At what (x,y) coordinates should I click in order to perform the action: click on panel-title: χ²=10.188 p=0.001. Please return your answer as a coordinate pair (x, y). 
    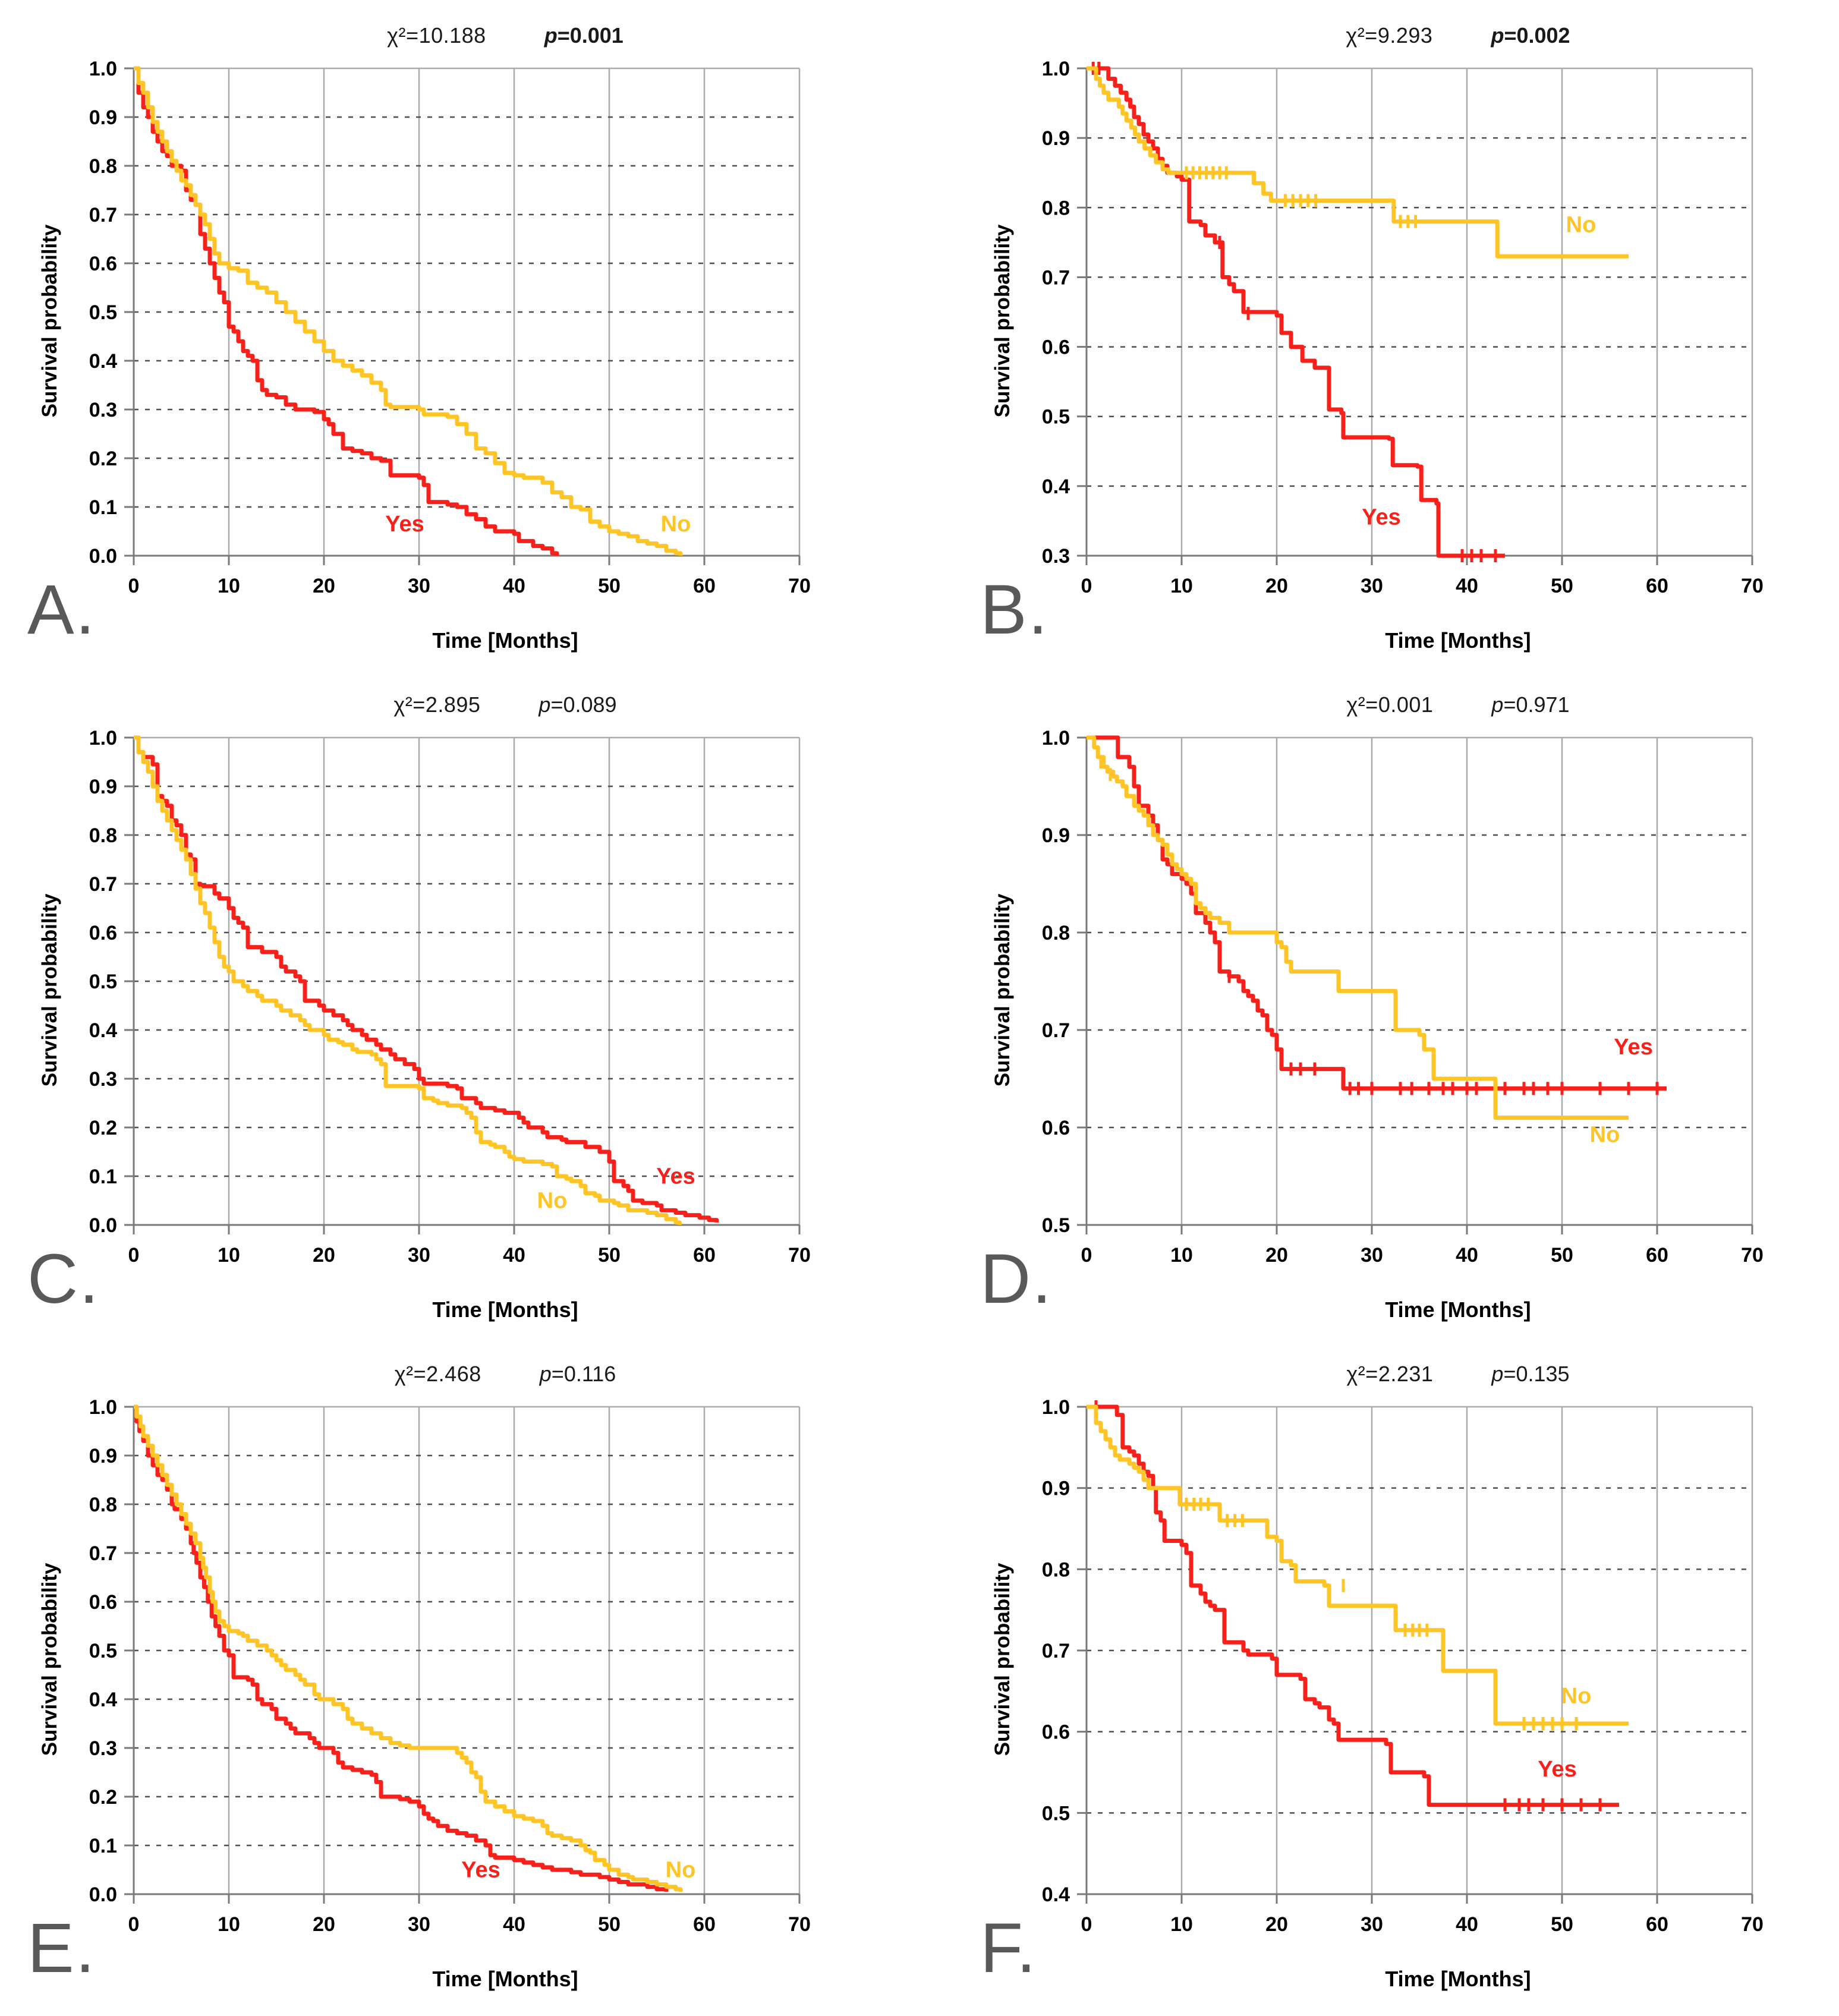
    Looking at the image, I should click on (466, 35).